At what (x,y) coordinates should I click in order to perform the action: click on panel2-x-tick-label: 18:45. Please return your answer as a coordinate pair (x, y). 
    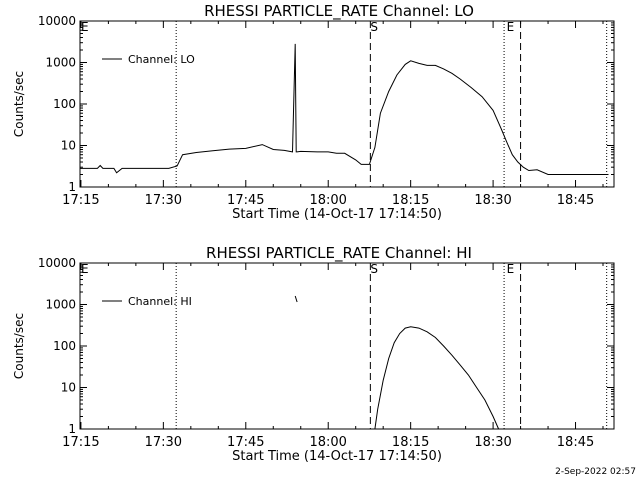
    Looking at the image, I should click on (575, 442).